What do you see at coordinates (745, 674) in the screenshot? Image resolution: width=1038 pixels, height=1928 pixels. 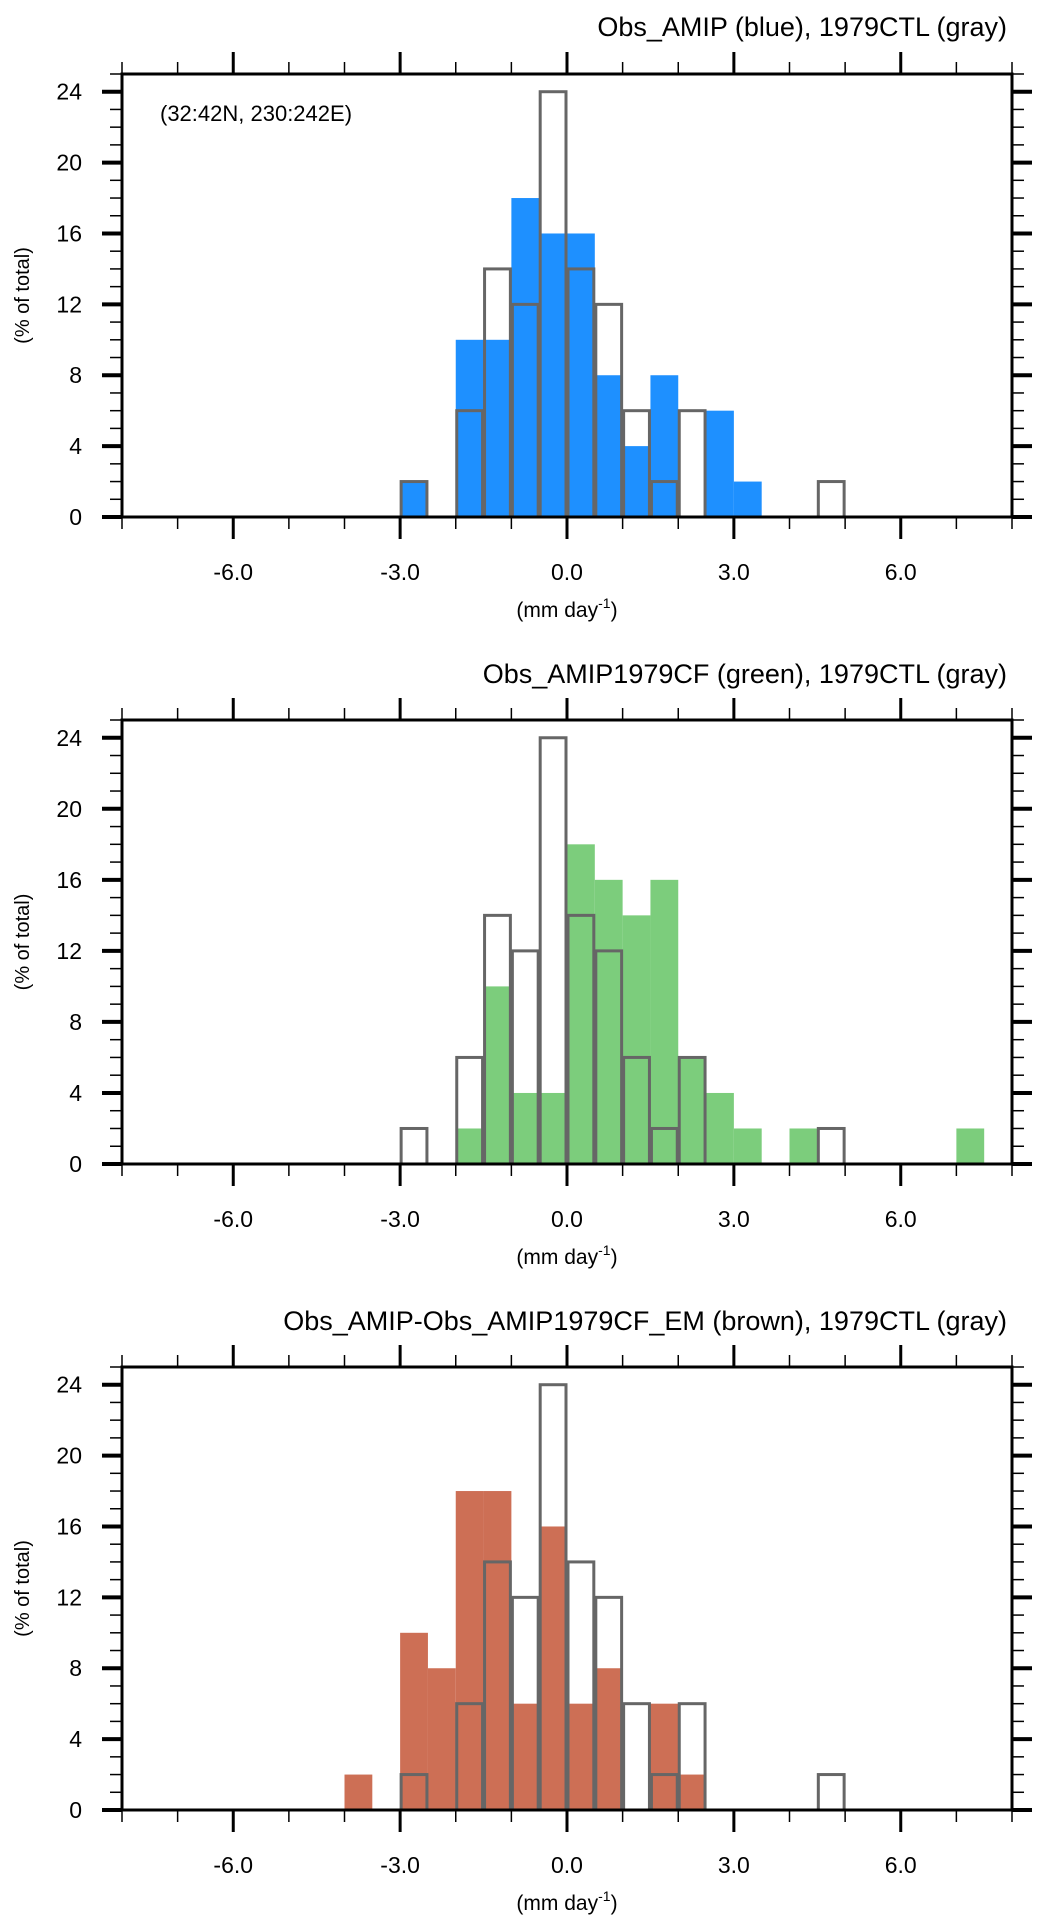 I see `panel-title: Obs_AMIP1979CF (green), 1979CTL (gray)` at bounding box center [745, 674].